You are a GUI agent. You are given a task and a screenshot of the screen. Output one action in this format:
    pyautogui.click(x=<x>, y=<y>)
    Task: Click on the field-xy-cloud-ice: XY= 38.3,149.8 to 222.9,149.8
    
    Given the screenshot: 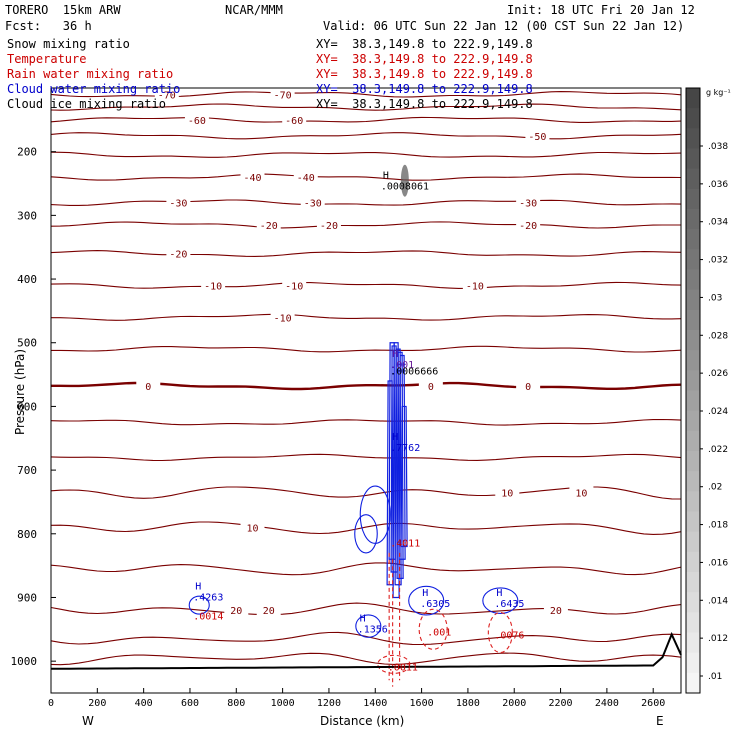 What is the action you would take?
    pyautogui.click(x=424, y=104)
    